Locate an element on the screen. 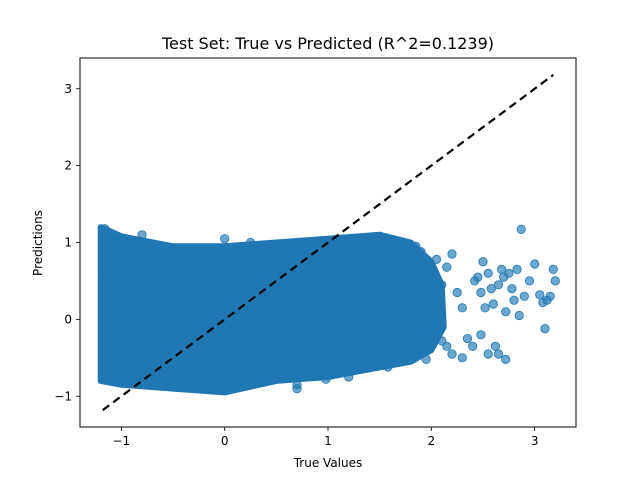  x-axis-label: True Values is located at coordinates (328, 463).